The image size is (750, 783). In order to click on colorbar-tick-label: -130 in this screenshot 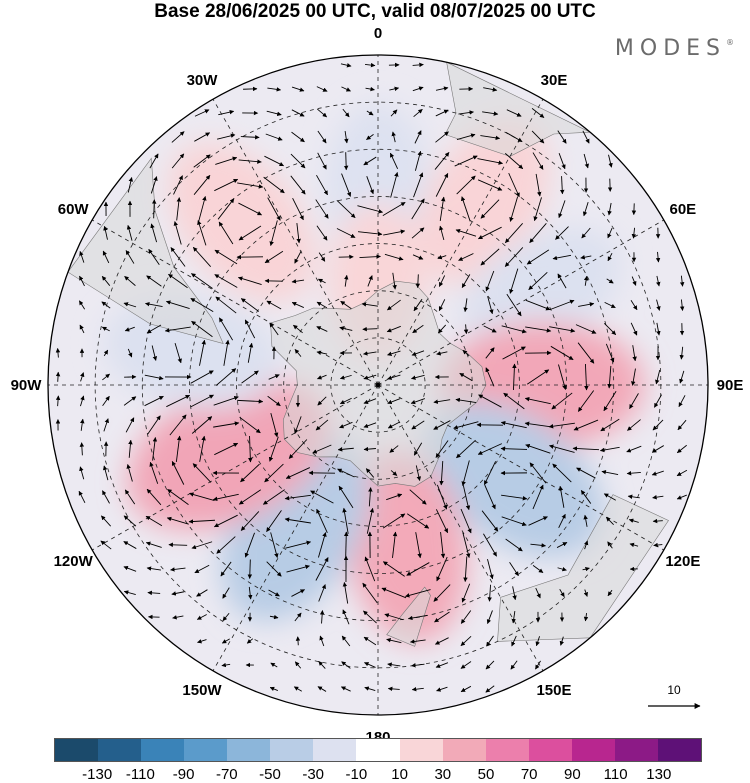, I will do `click(97, 774)`.